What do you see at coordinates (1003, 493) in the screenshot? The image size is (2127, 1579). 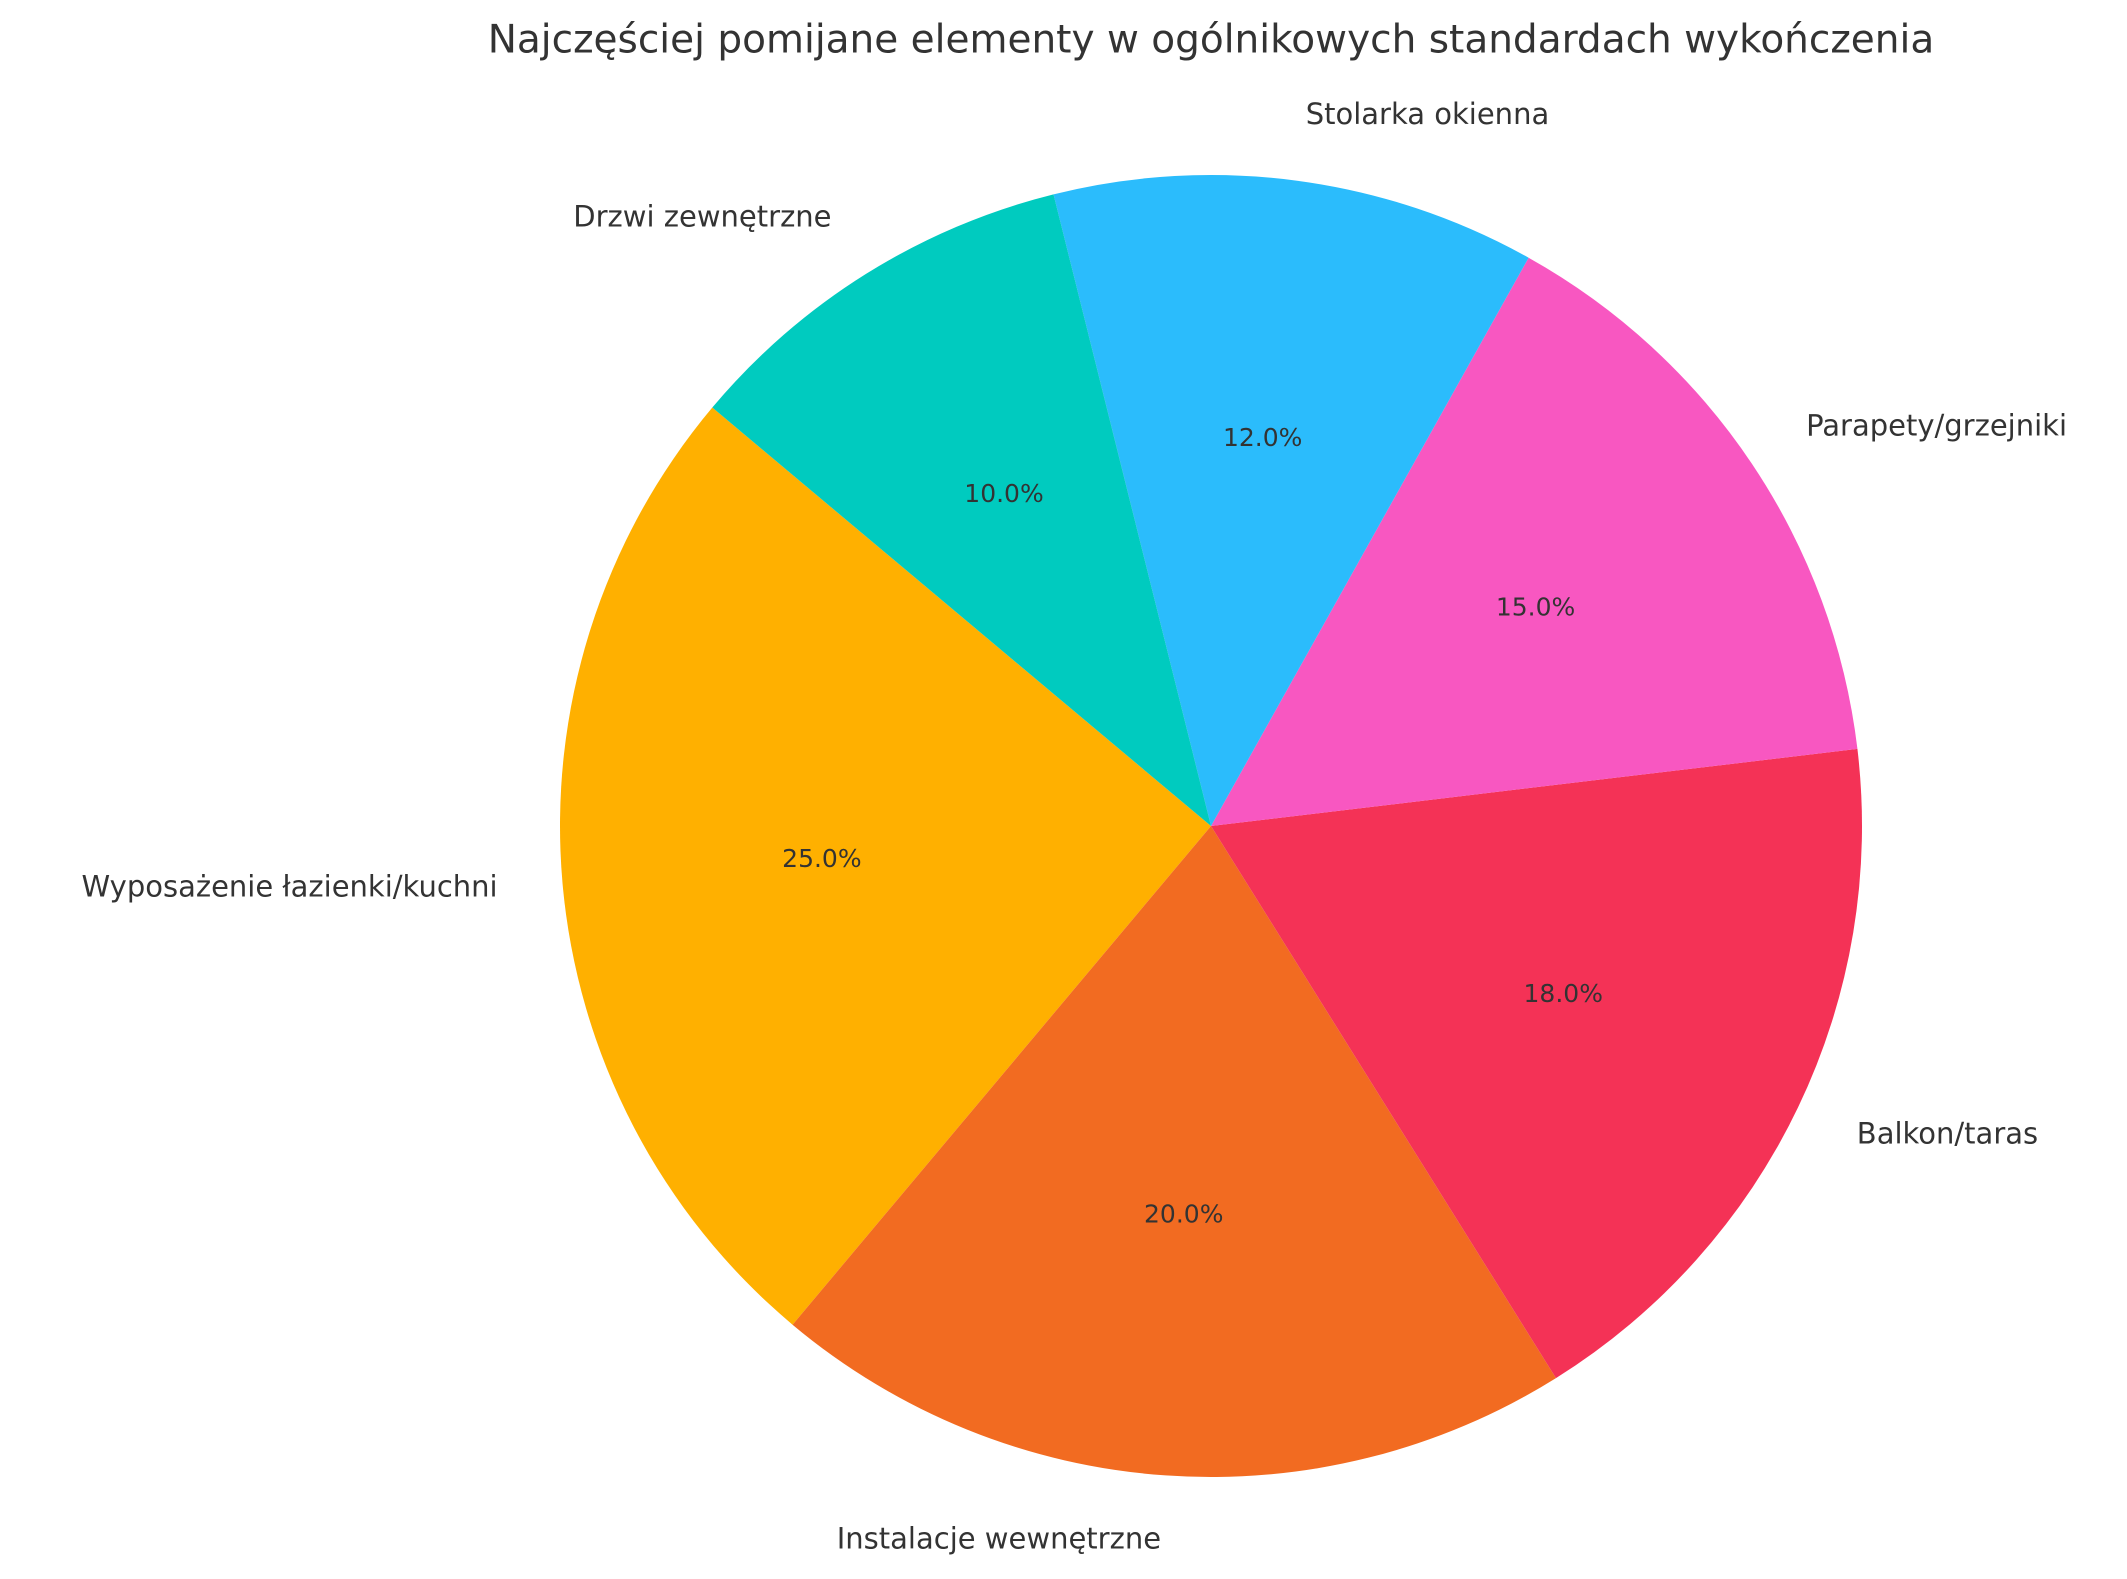 I see `pct-label: 10.0%` at bounding box center [1003, 493].